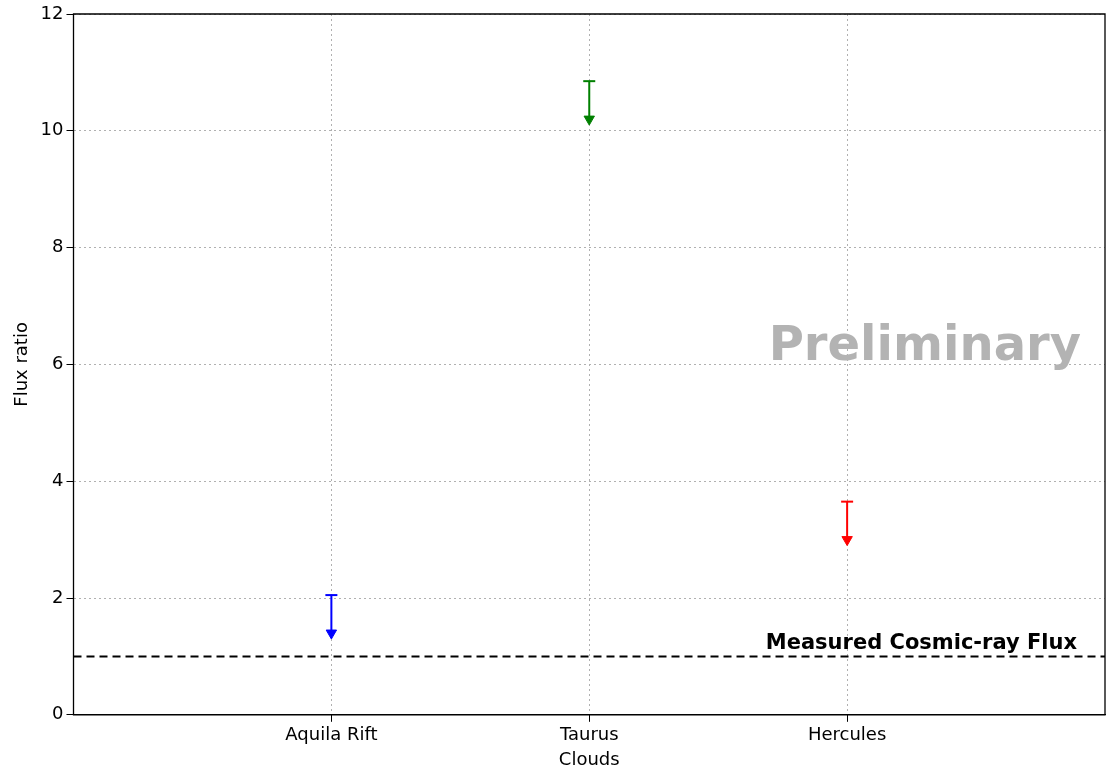 The width and height of the screenshot is (1118, 771). What do you see at coordinates (58, 363) in the screenshot?
I see `y-tick-label: 6` at bounding box center [58, 363].